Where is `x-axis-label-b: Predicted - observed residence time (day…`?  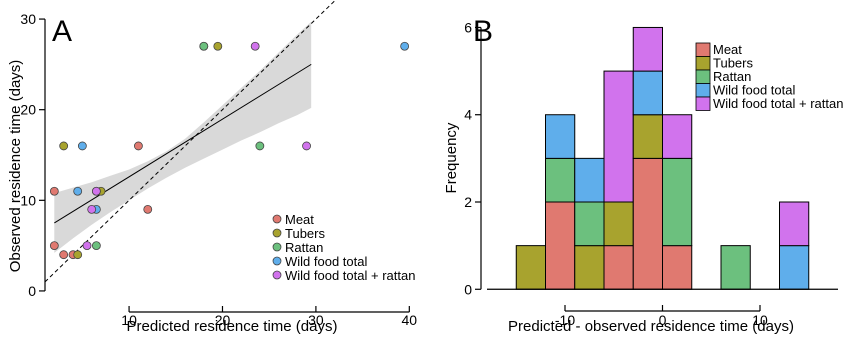 x-axis-label-b: Predicted - observed residence time (day… is located at coordinates (651, 326).